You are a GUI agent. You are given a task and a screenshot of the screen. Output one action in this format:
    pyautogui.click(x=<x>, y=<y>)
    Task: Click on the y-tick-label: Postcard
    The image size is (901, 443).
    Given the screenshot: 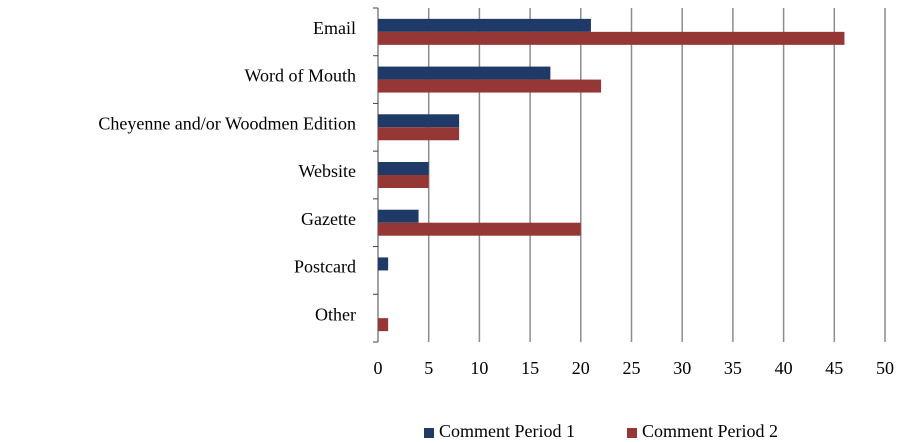 What is the action you would take?
    pyautogui.click(x=325, y=267)
    